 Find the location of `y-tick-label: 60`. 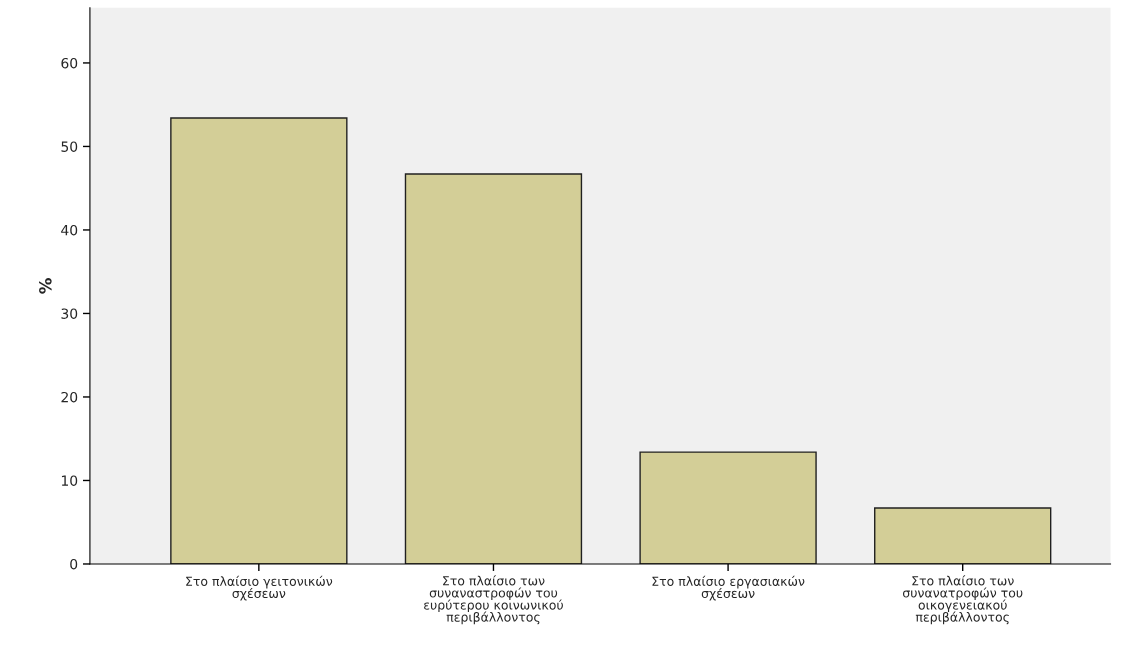

y-tick-label: 60 is located at coordinates (69, 63).